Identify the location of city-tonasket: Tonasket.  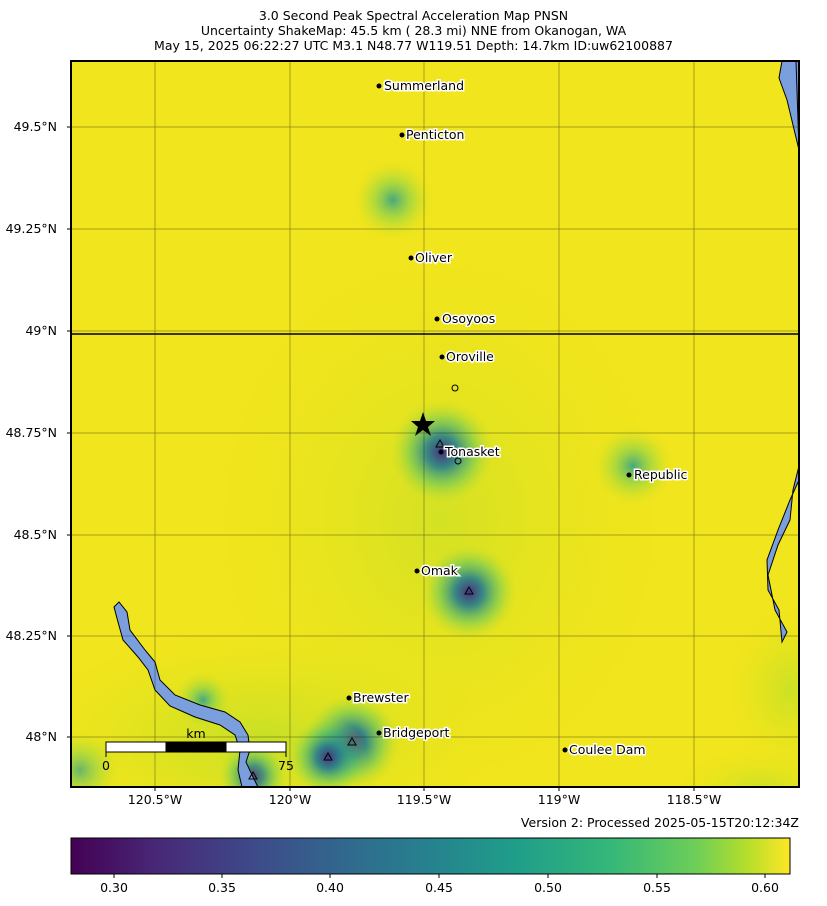
(469, 452).